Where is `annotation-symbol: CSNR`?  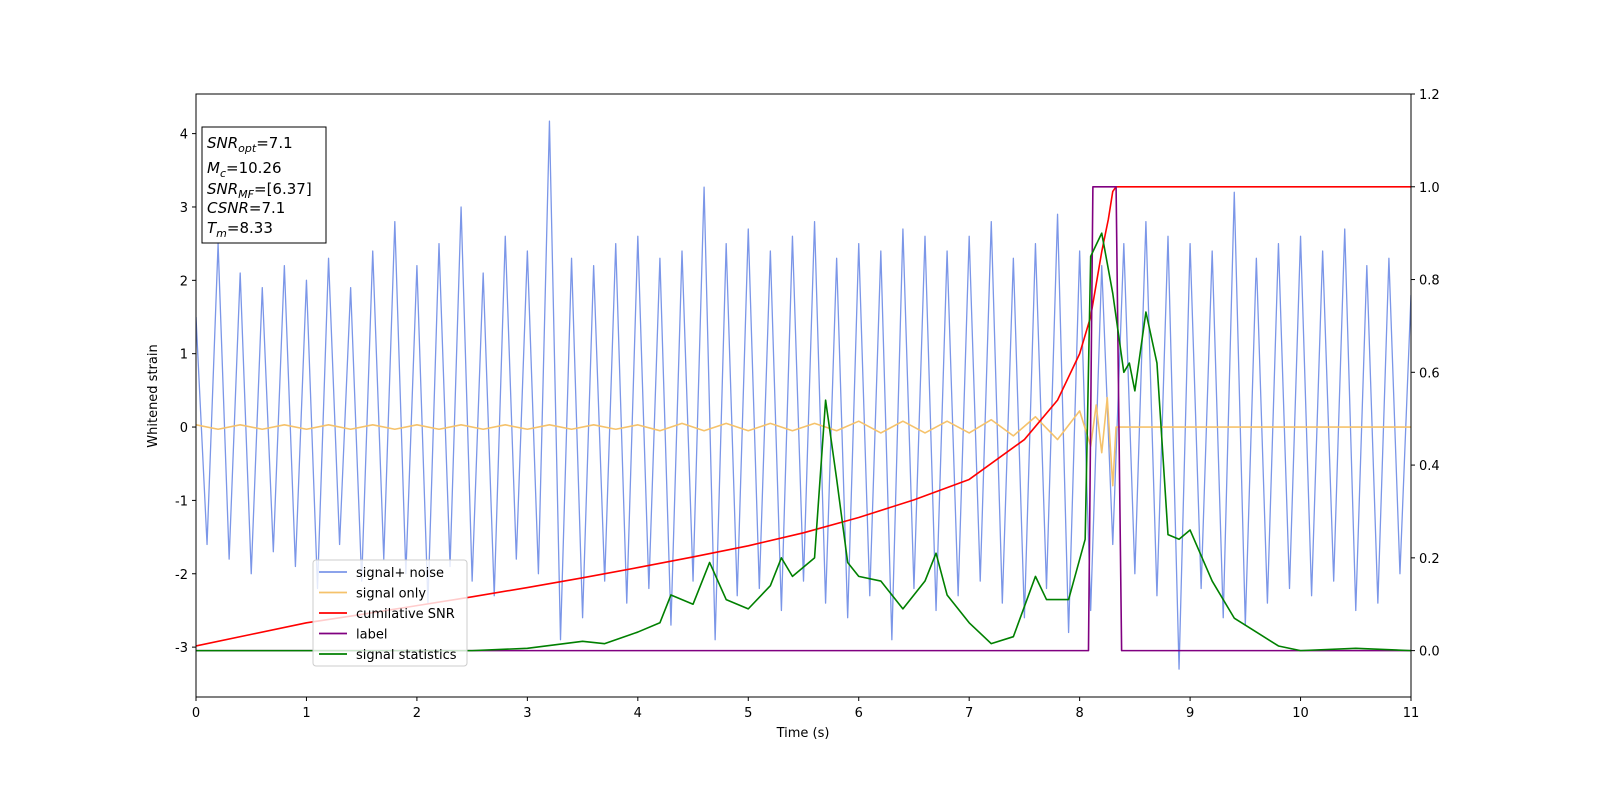 annotation-symbol: CSNR is located at coordinates (228, 208).